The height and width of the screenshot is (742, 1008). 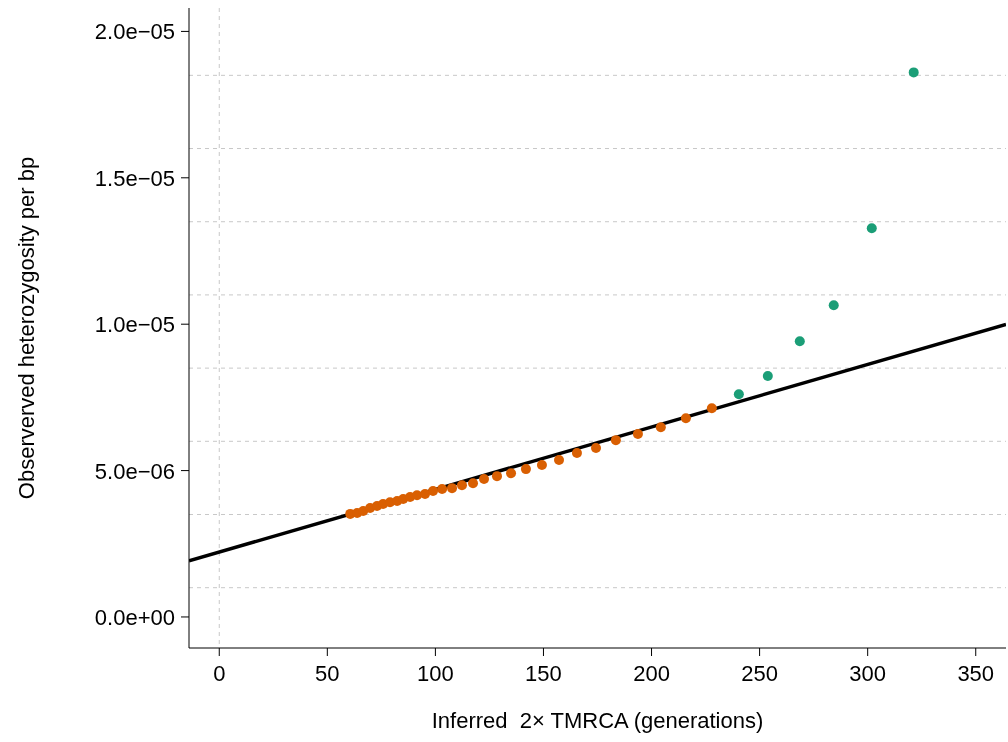 I want to click on x-tick-label: 350, so click(x=976, y=673).